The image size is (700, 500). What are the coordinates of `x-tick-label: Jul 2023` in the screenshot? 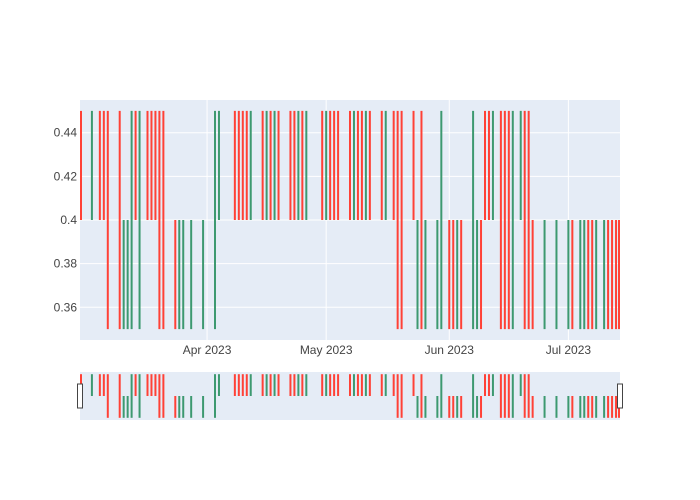 It's located at (569, 350).